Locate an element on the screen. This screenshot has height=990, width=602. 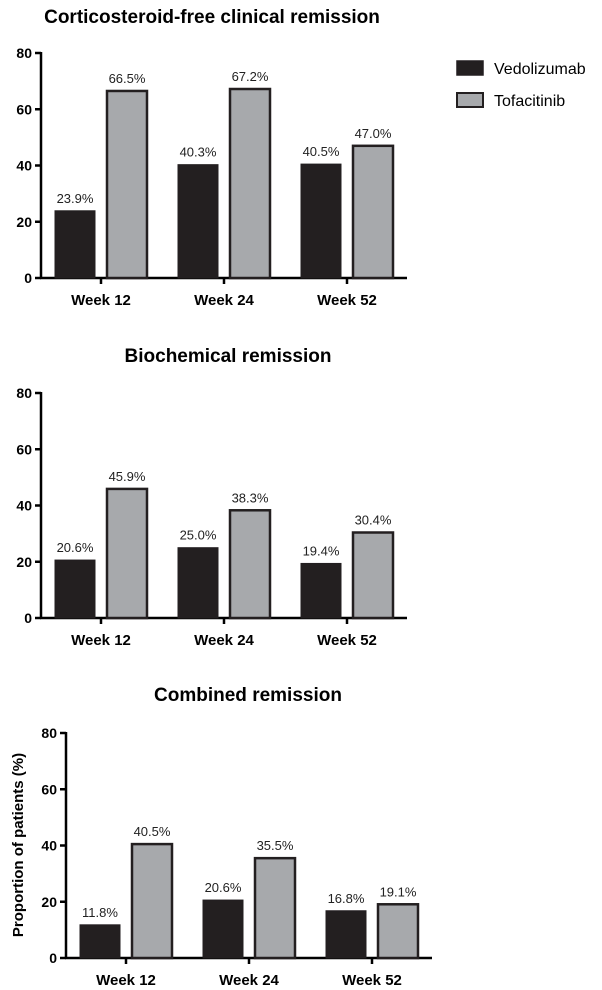
data-label: 40.3% is located at coordinates (198, 152).